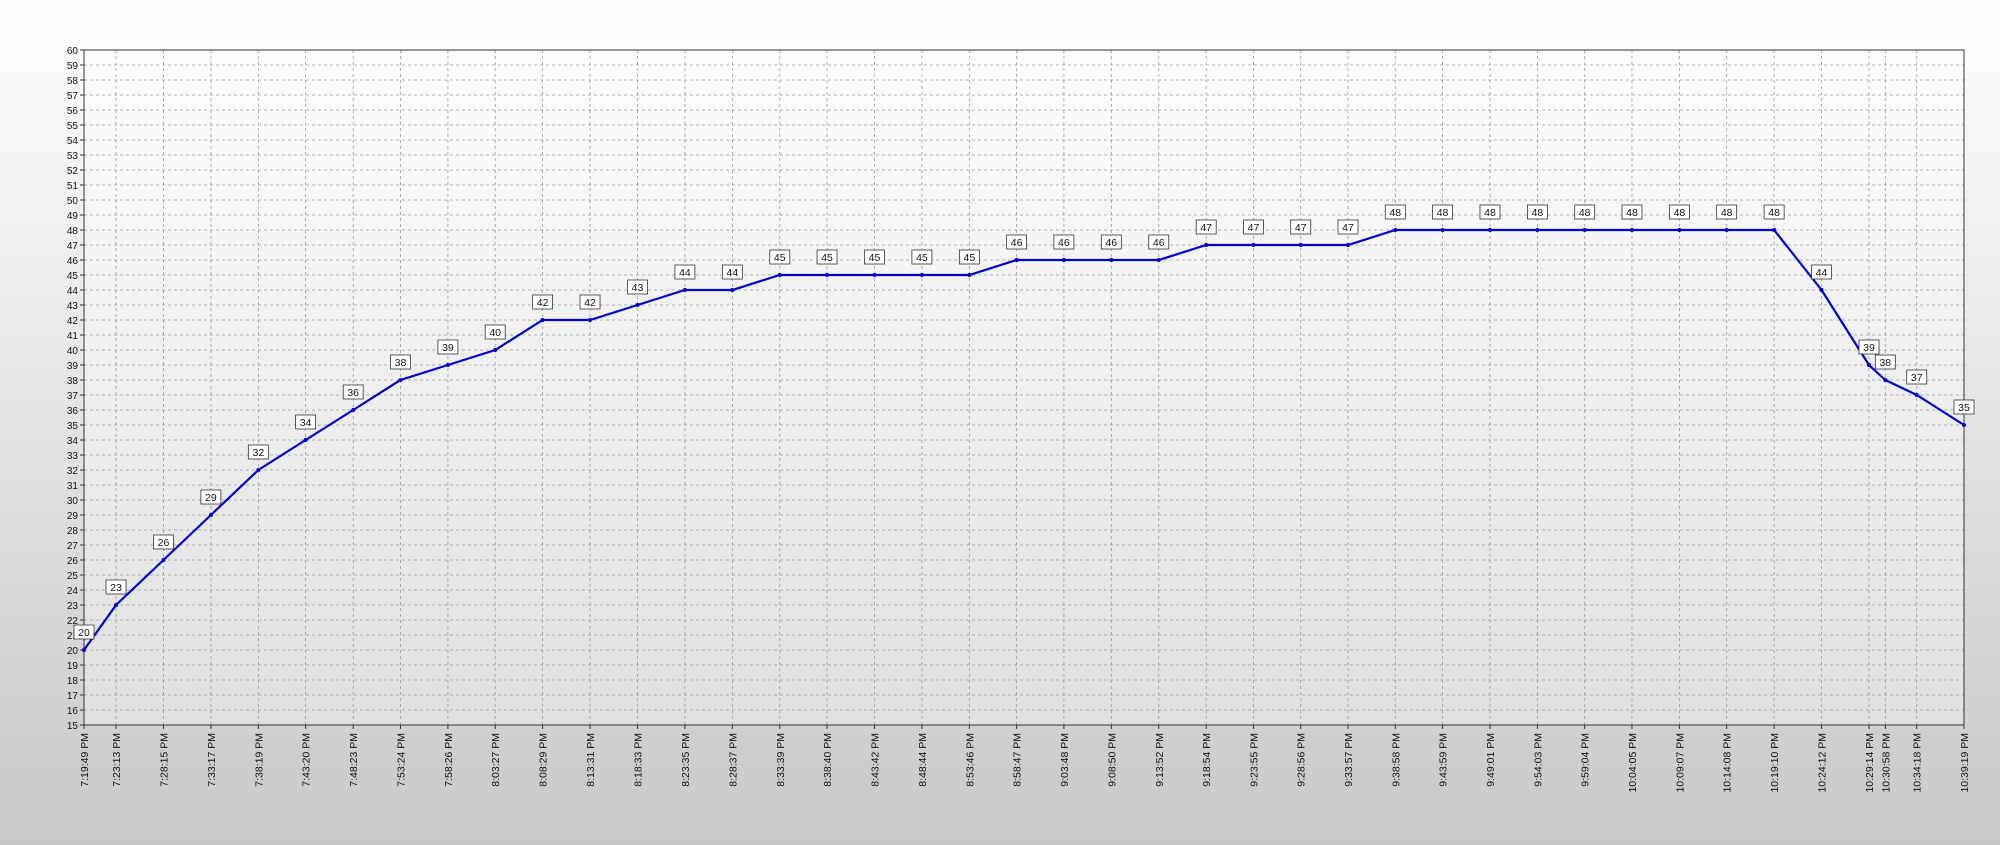 The height and width of the screenshot is (845, 2000). What do you see at coordinates (307, 760) in the screenshot?
I see `x-tick-label: 7:43:20 PM` at bounding box center [307, 760].